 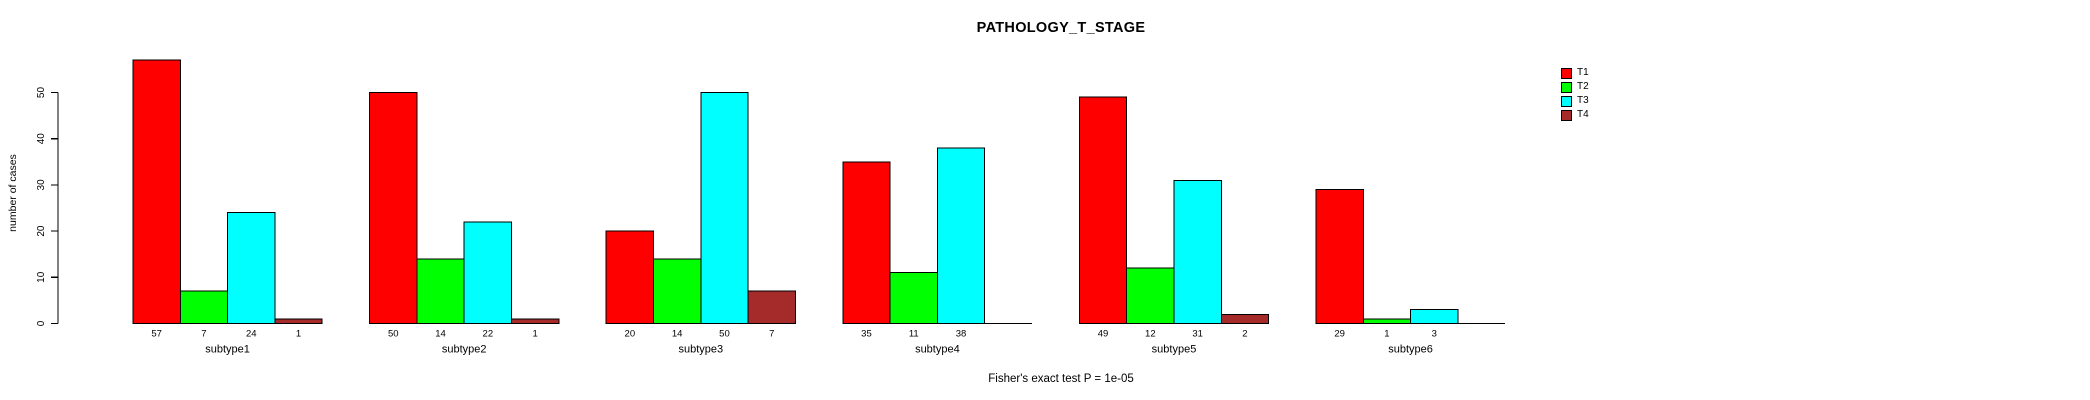 I want to click on bar-value-label-subtype3-T1: 20, so click(x=630, y=334).